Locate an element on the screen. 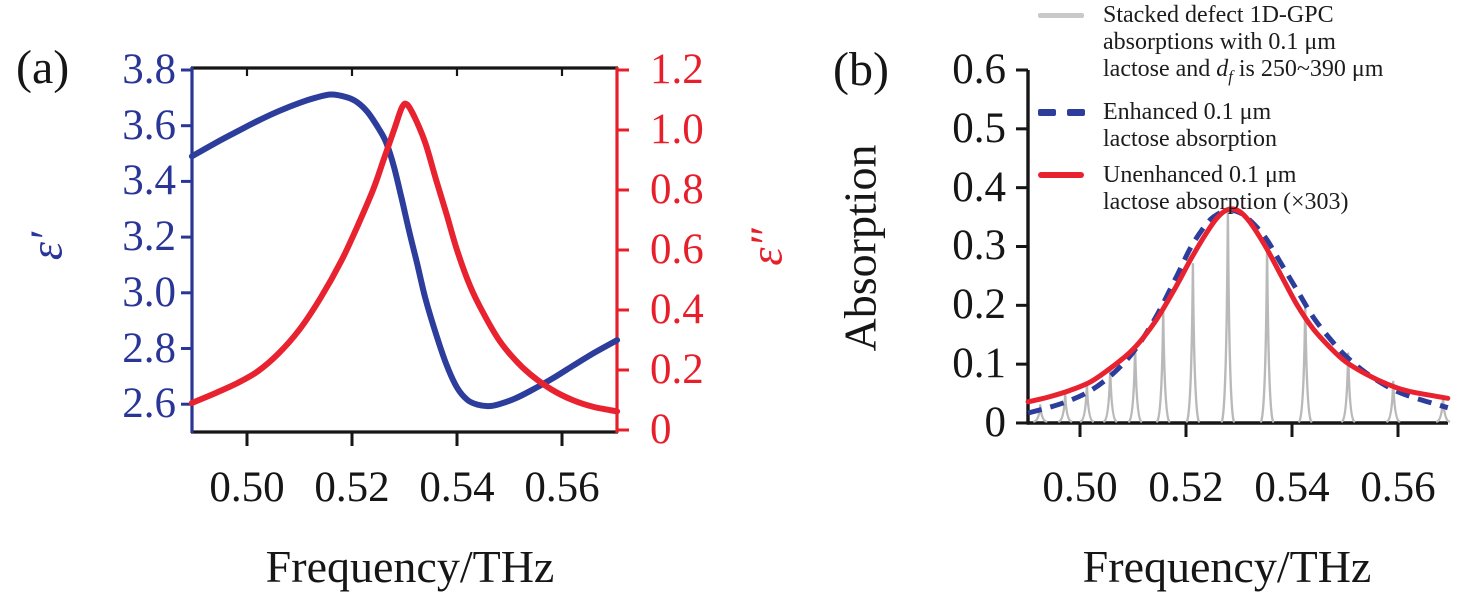 The width and height of the screenshot is (1476, 602). panel-b-x-axis-title: Frequency/THz is located at coordinates (1227, 566).